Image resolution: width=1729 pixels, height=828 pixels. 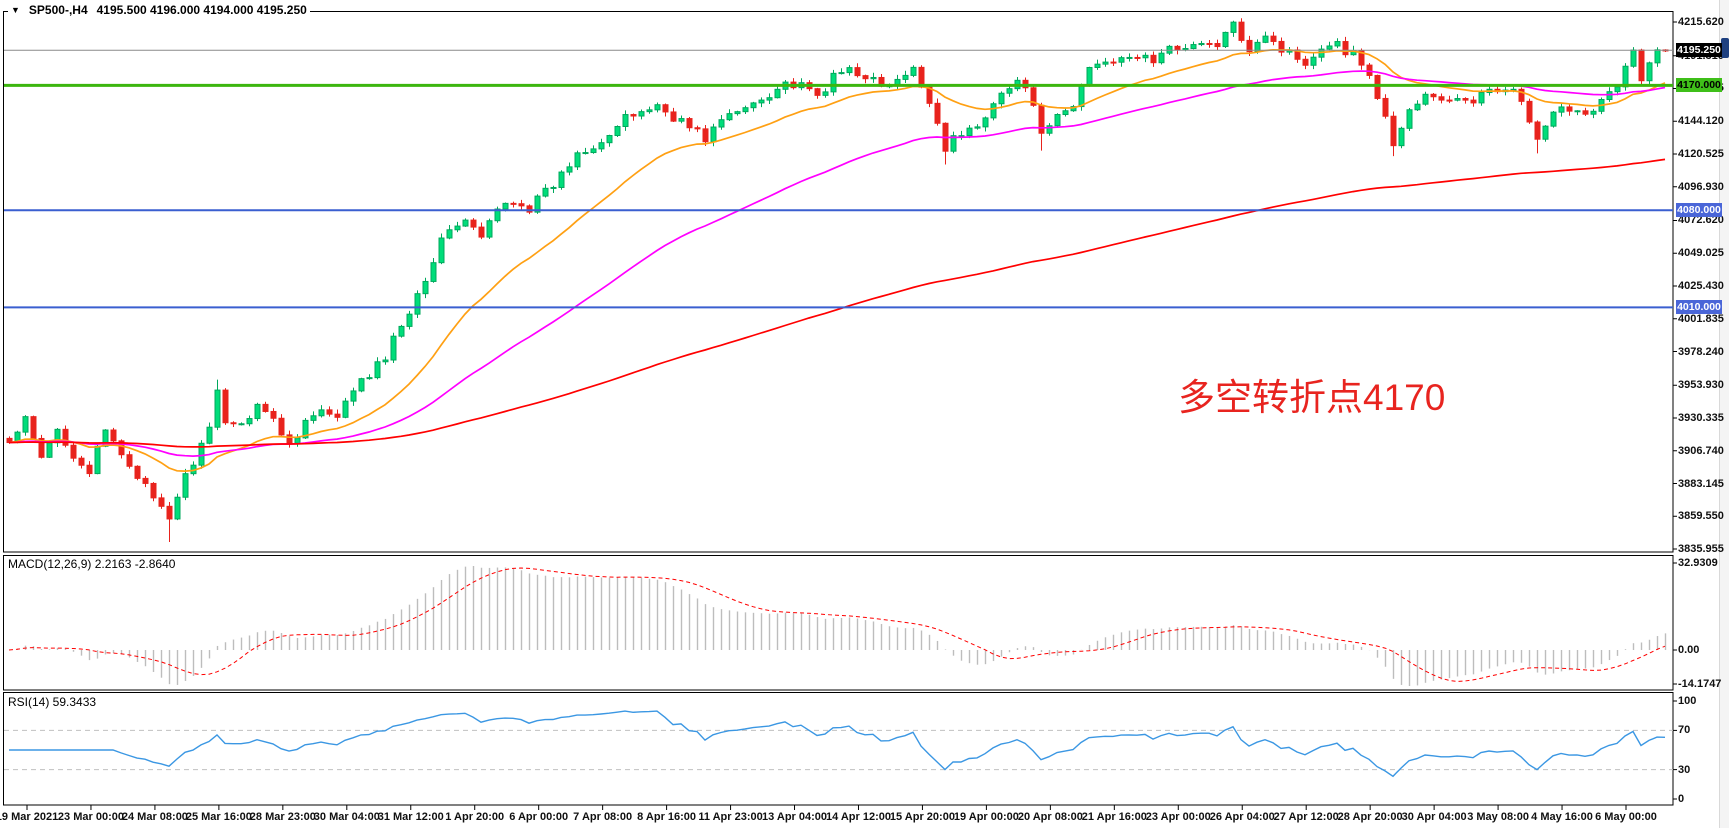 I want to click on current-price-badge: 4195.250, so click(x=1699, y=50).